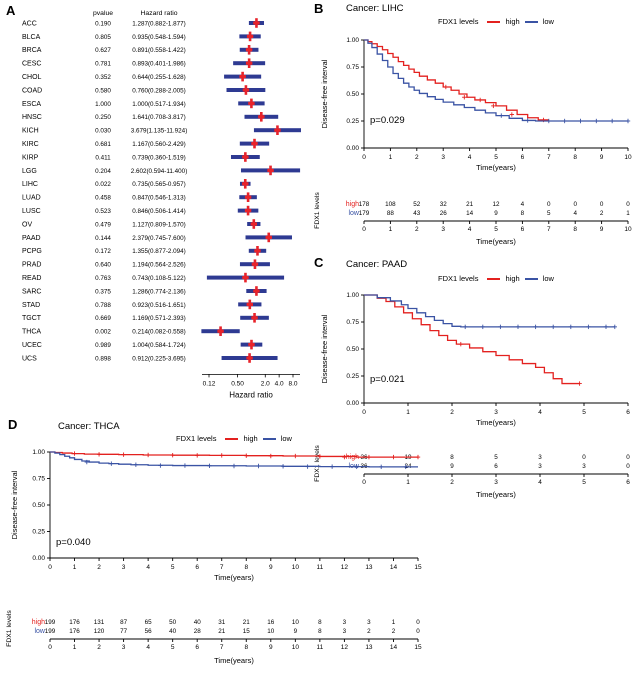 The width and height of the screenshot is (639, 683). What do you see at coordinates (250, 438) in the screenshot?
I see `legend-label-high: high` at bounding box center [250, 438].